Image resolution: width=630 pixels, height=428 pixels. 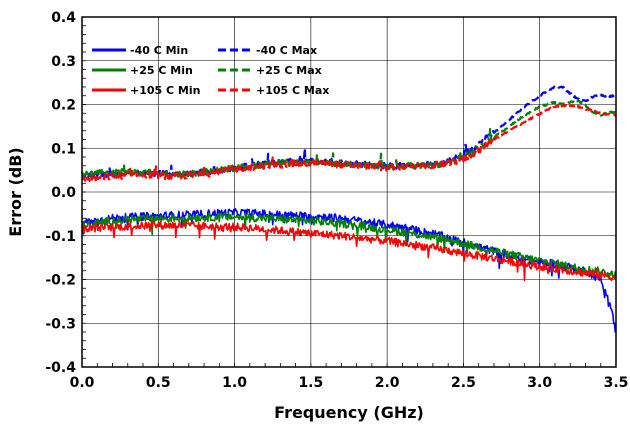 What do you see at coordinates (463, 383) in the screenshot?
I see `x-tick-label: 2.5` at bounding box center [463, 383].